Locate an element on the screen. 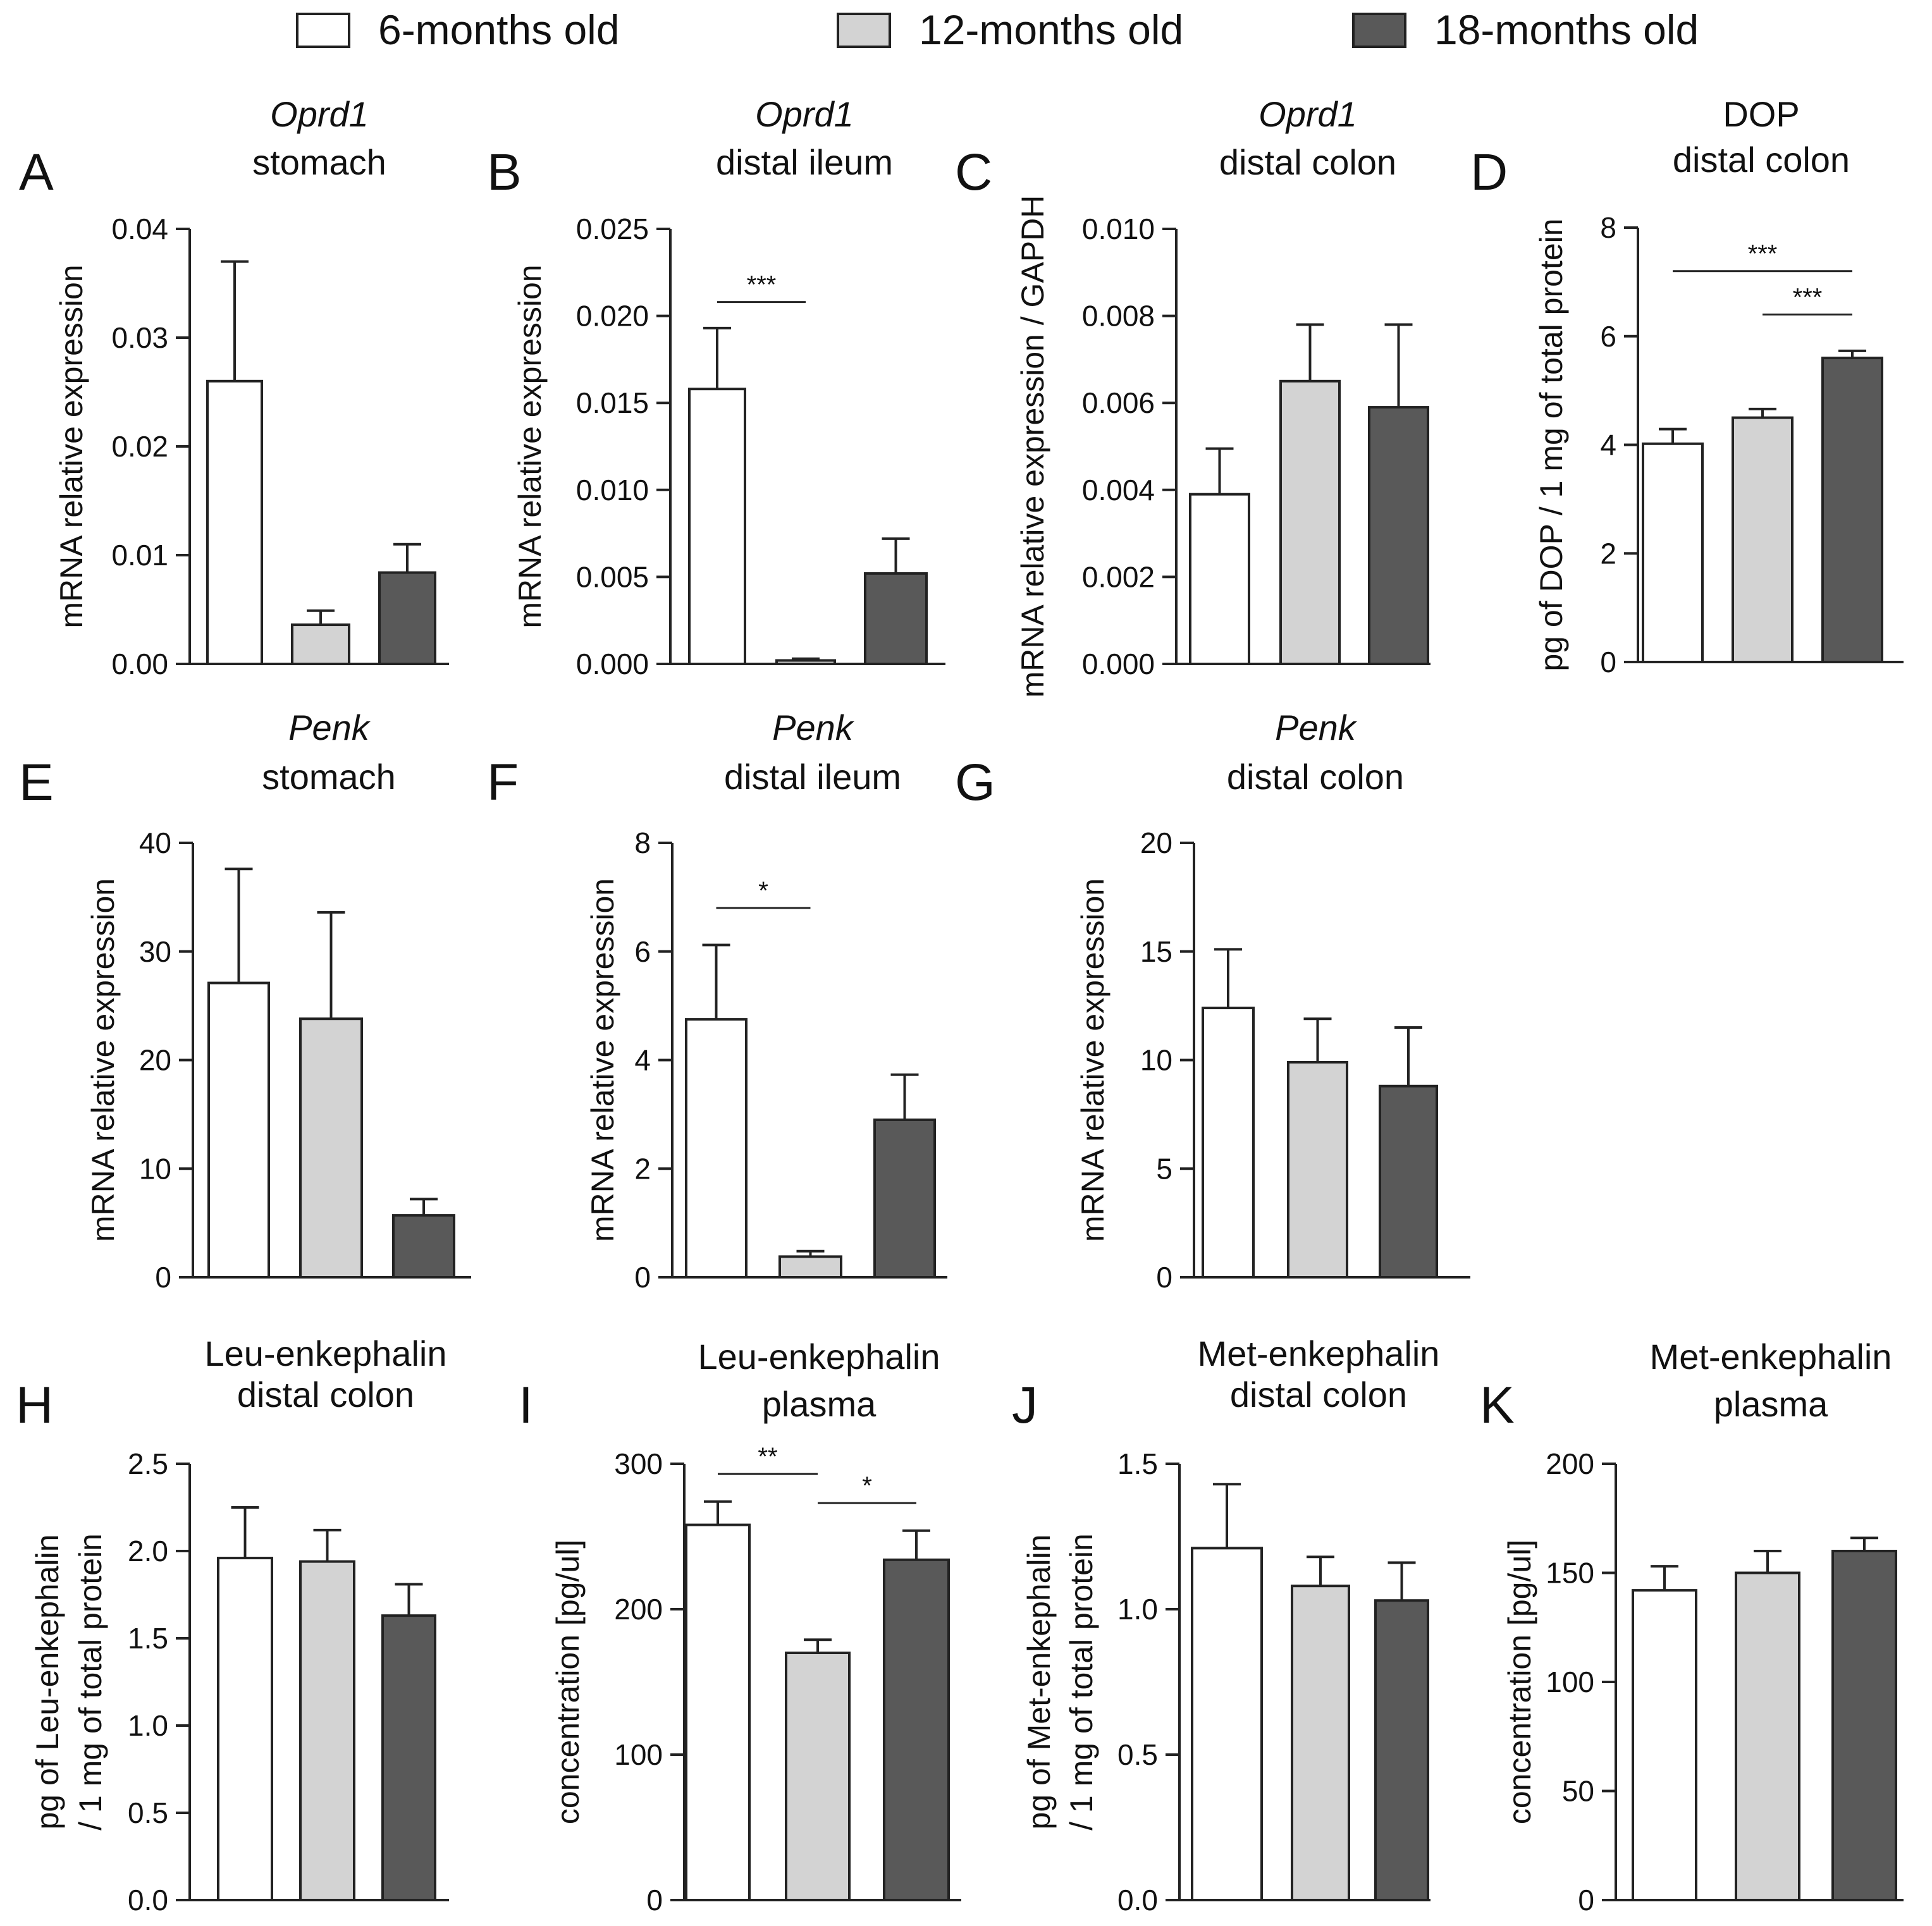  y-tick-label-b-3: 0.015 is located at coordinates (612, 403).